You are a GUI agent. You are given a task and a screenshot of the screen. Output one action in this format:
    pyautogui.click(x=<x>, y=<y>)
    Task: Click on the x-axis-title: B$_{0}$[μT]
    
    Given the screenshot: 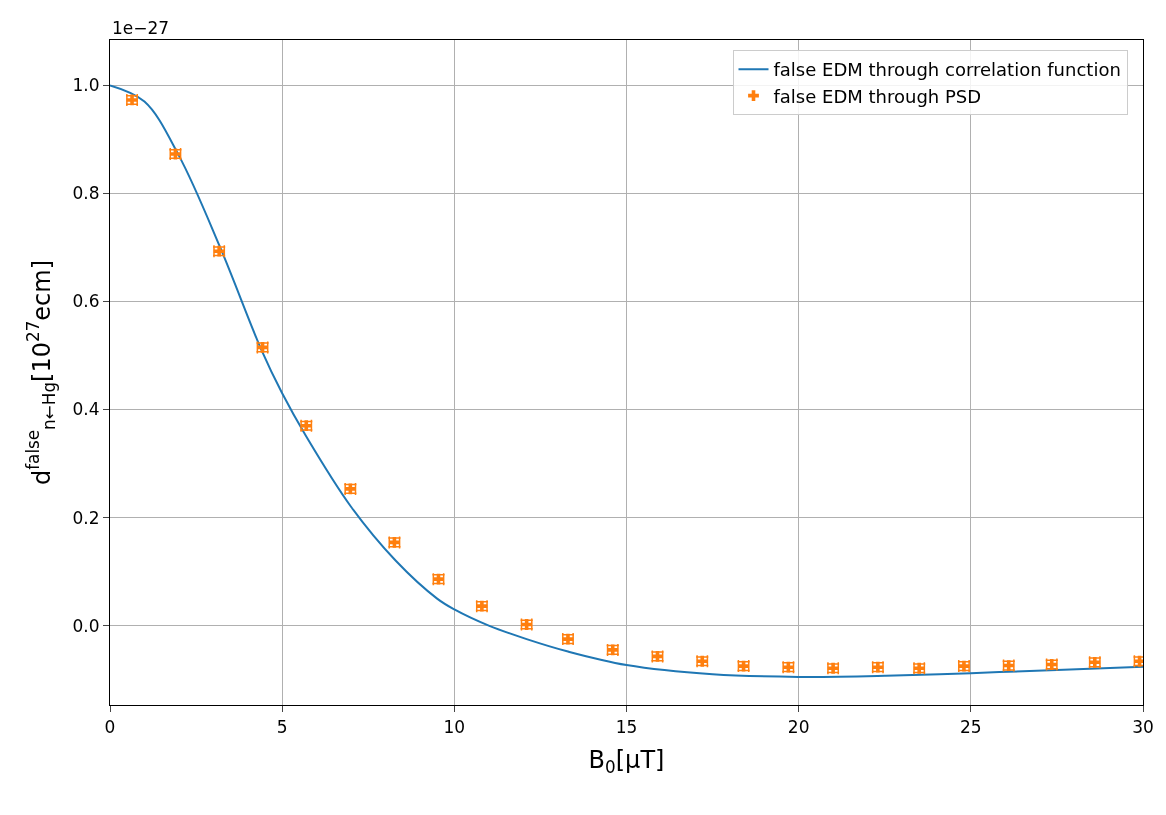 What is the action you would take?
    pyautogui.click(x=626, y=761)
    